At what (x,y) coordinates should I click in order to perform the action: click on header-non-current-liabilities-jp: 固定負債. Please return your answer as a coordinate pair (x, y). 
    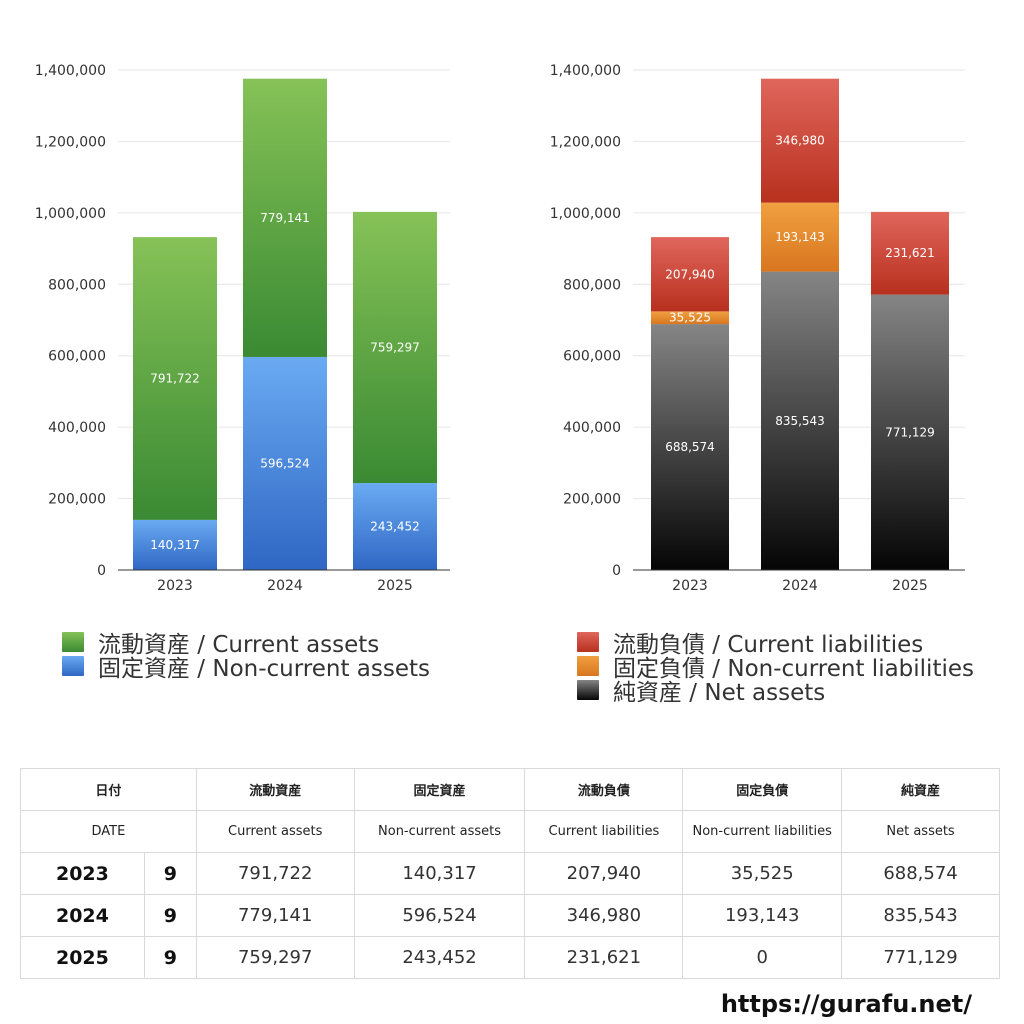
    Looking at the image, I should click on (762, 789).